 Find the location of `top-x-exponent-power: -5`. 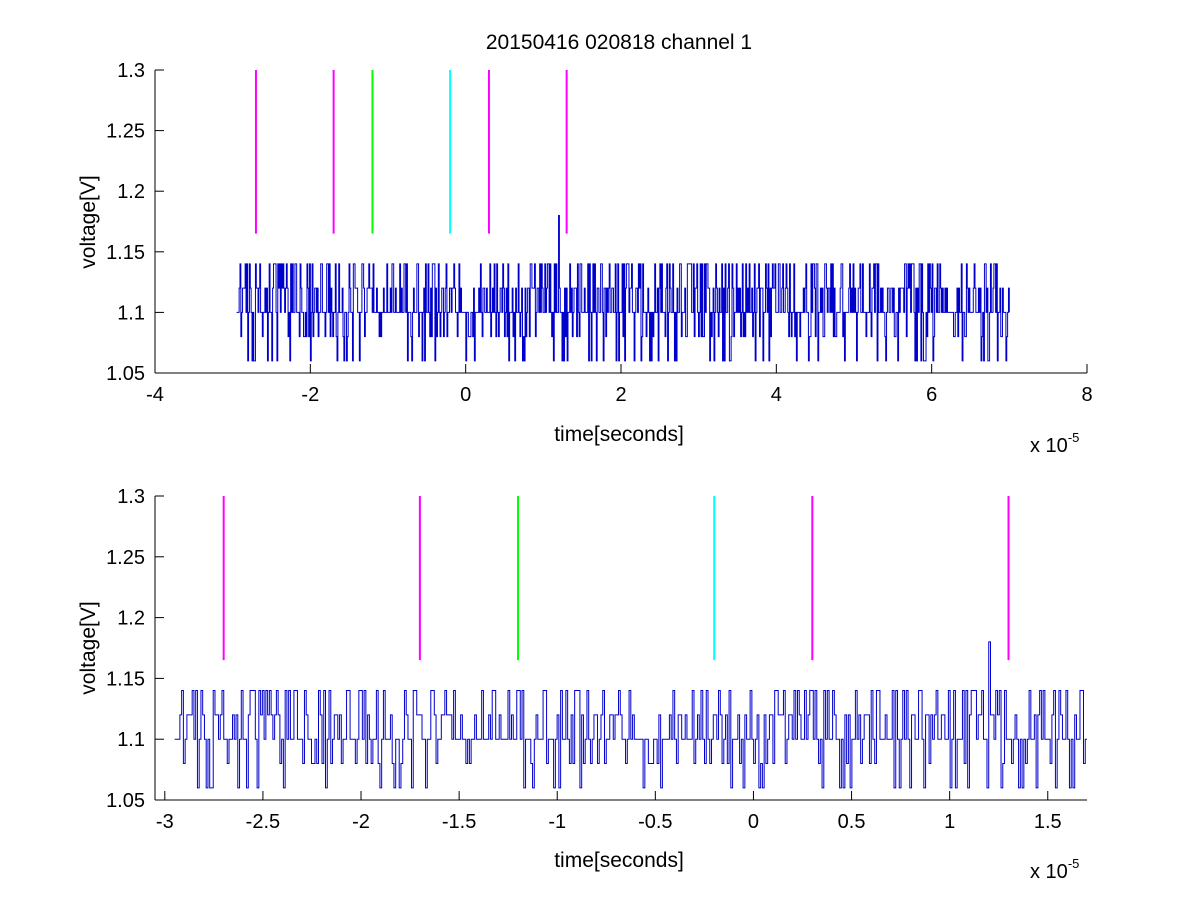

top-x-exponent-power: -5 is located at coordinates (1074, 437).